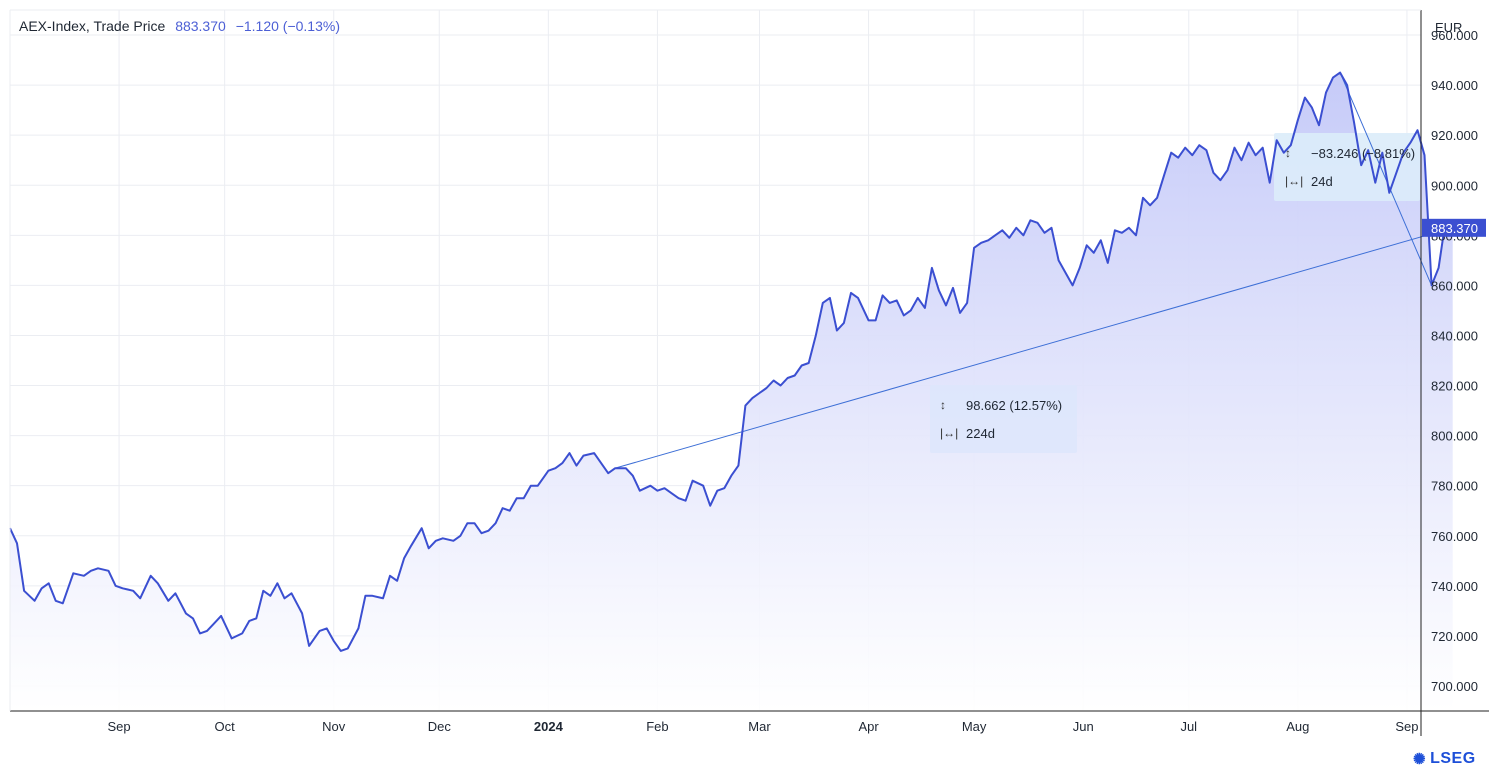  I want to click on x-tick-label: May, so click(974, 726).